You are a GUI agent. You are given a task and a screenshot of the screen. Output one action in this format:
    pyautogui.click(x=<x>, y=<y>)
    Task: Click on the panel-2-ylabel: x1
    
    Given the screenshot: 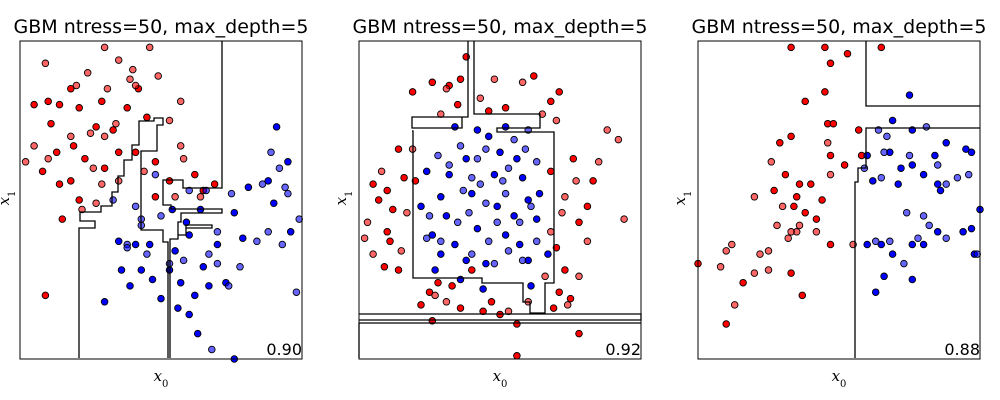 What is the action you would take?
    pyautogui.click(x=343, y=198)
    